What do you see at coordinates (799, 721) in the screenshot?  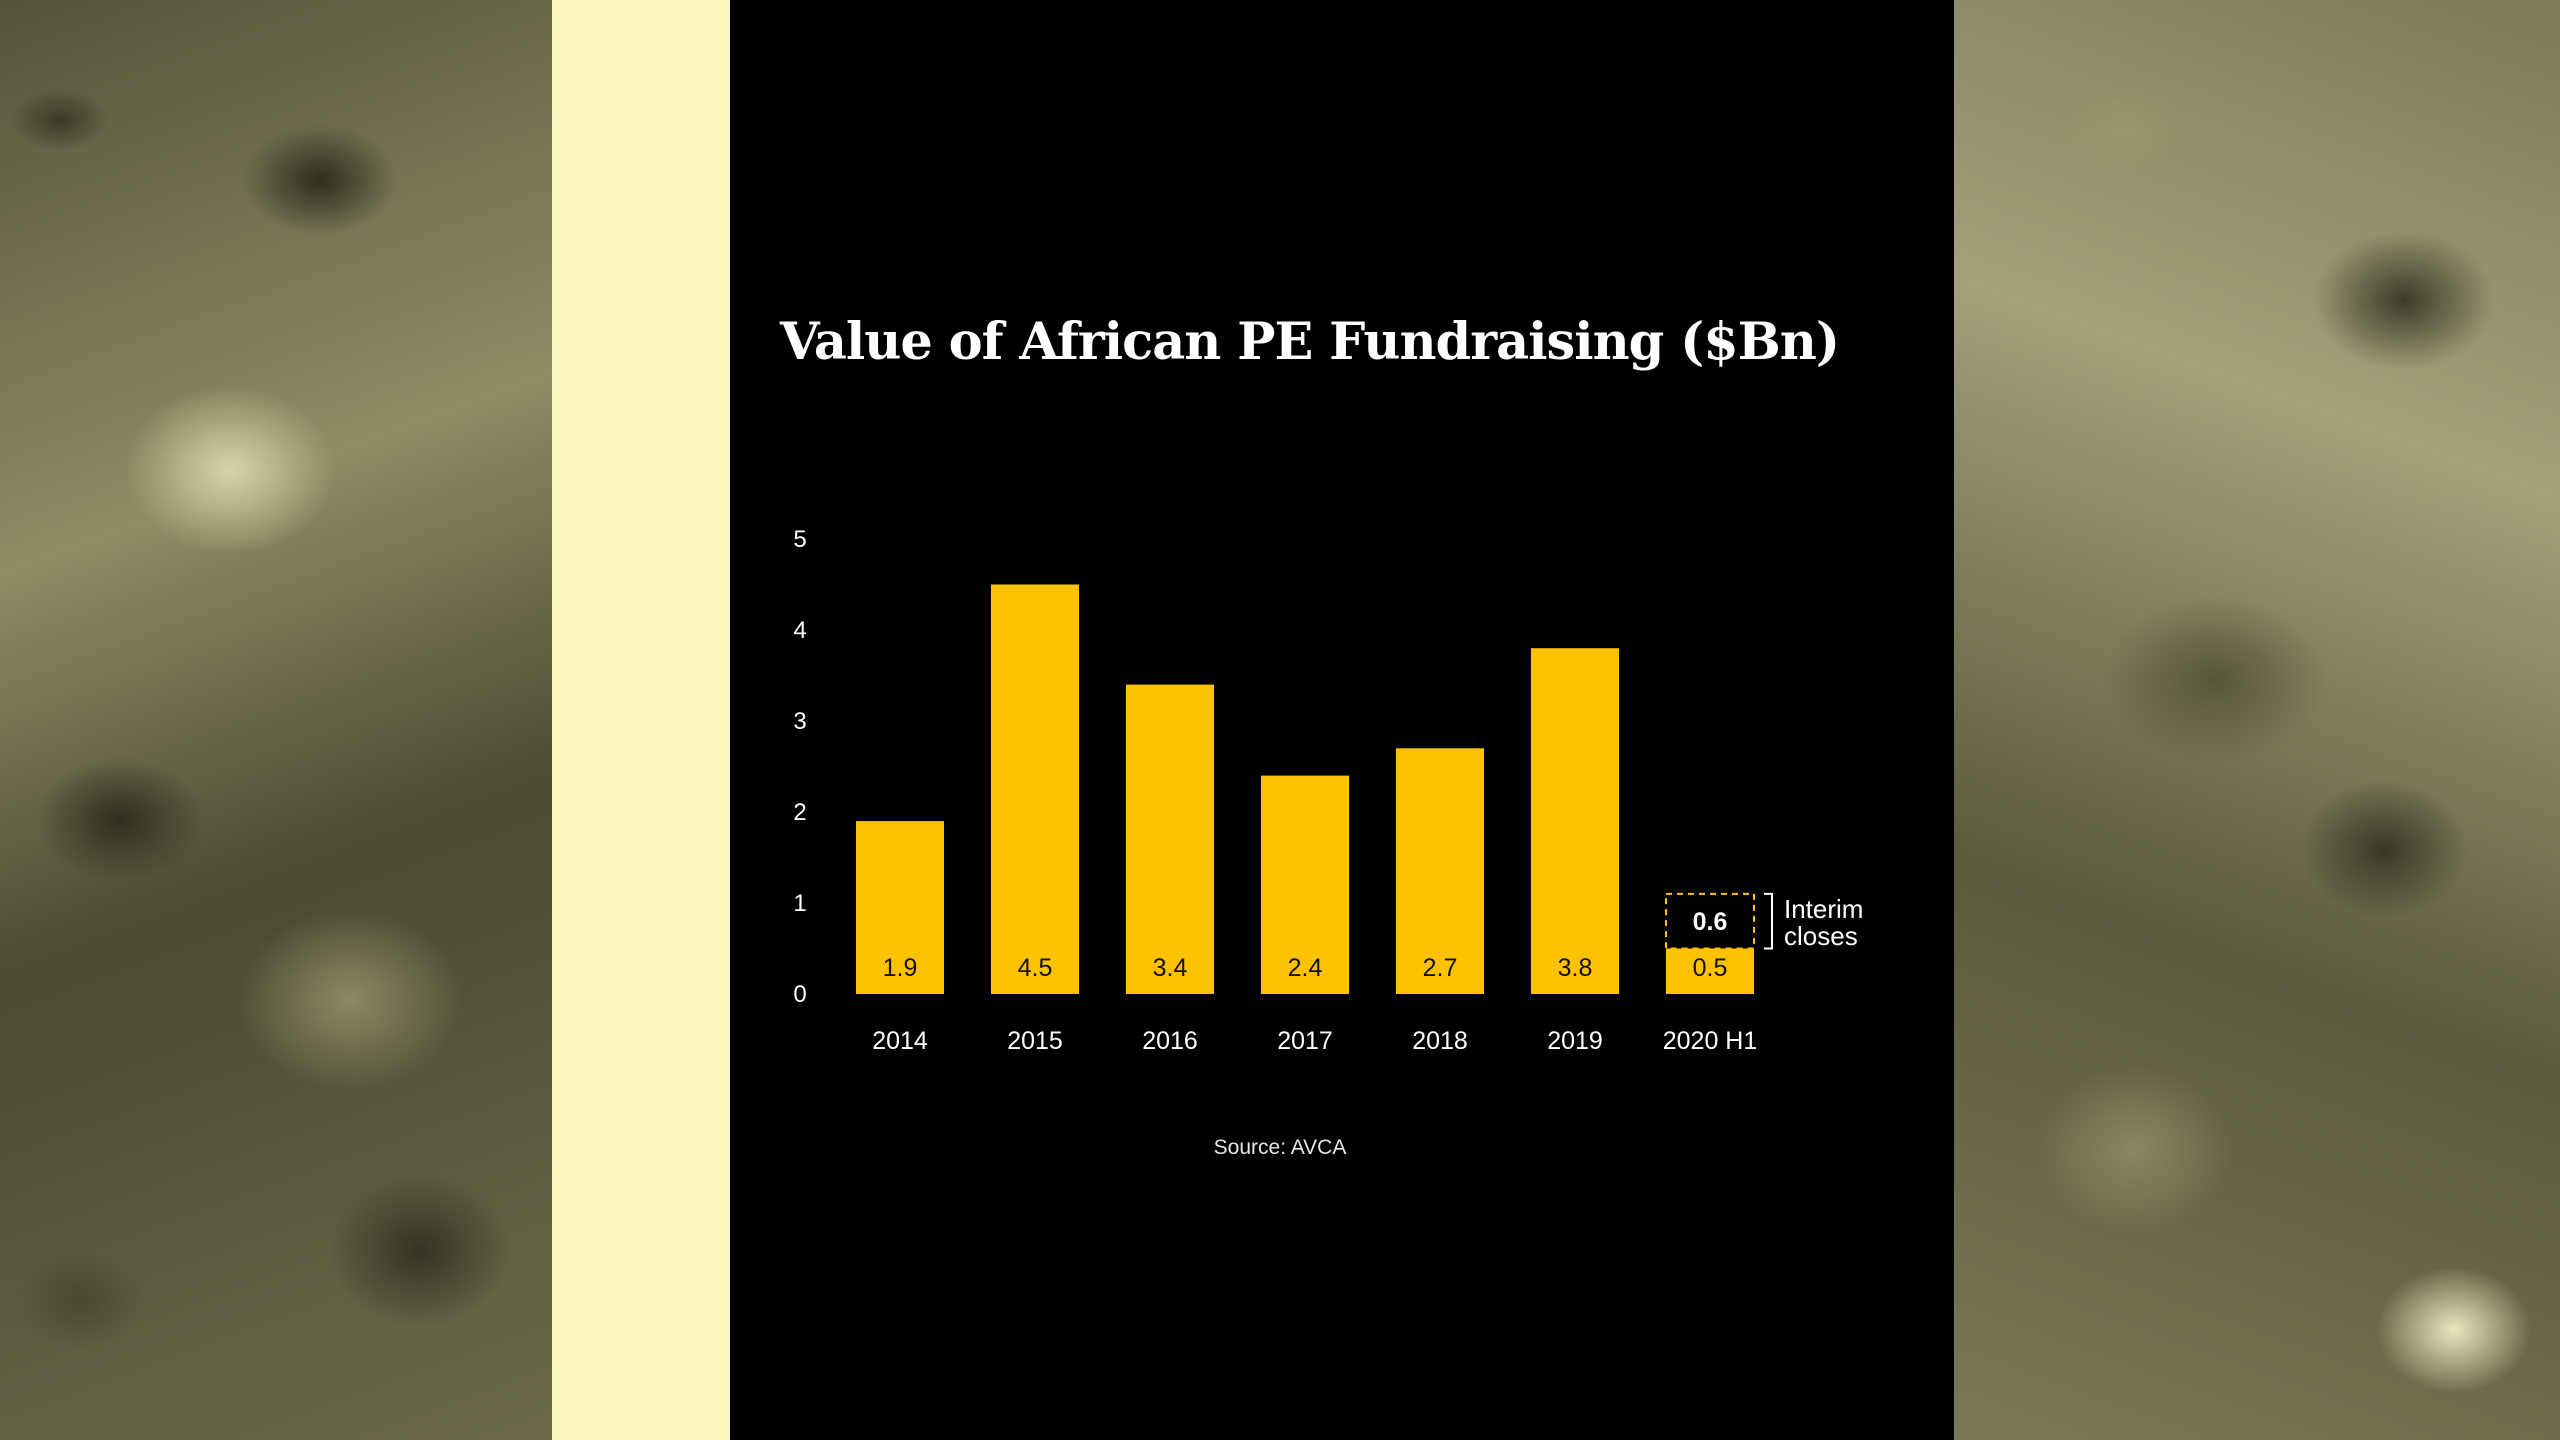 I see `y-tick-label: 3` at bounding box center [799, 721].